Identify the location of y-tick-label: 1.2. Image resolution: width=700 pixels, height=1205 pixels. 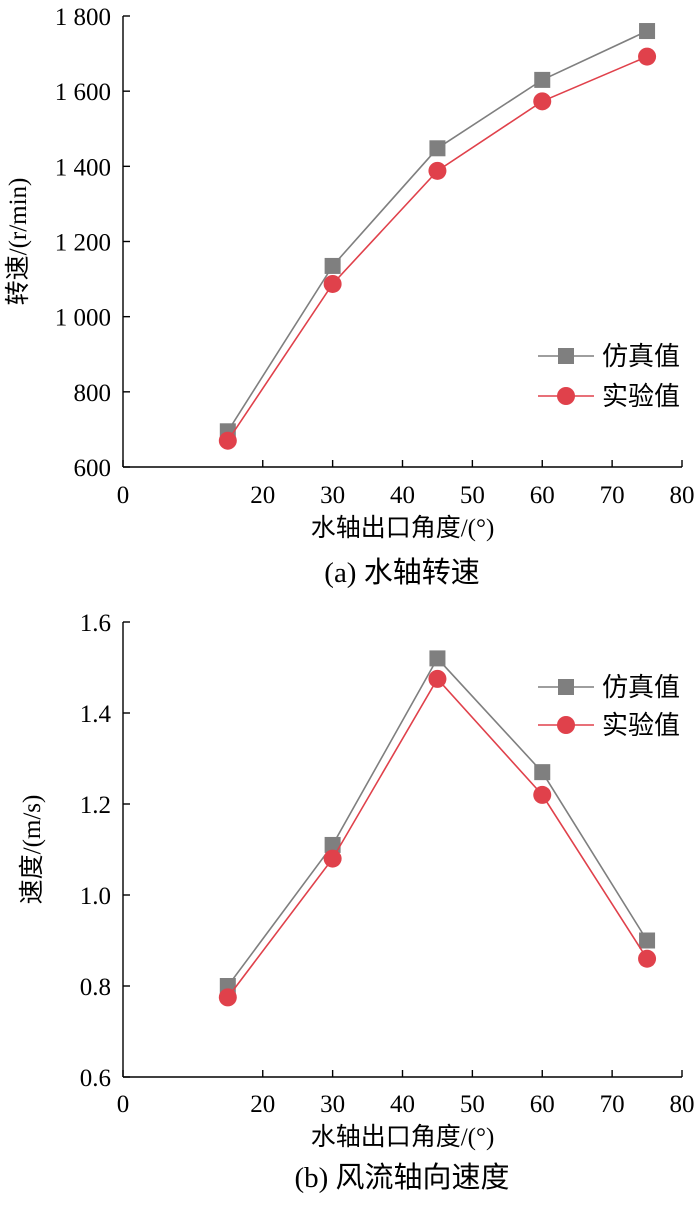
(95, 805).